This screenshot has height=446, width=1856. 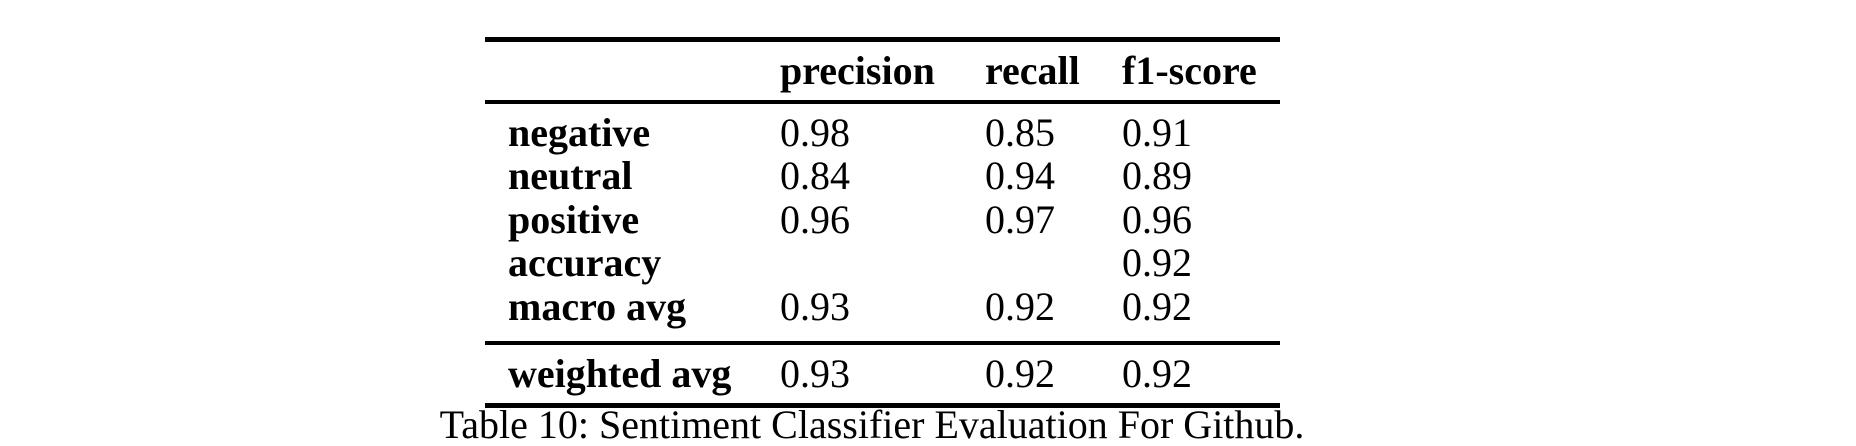 I want to click on table-row-positive: positive 0.96 0.97 0.96, so click(x=882, y=220).